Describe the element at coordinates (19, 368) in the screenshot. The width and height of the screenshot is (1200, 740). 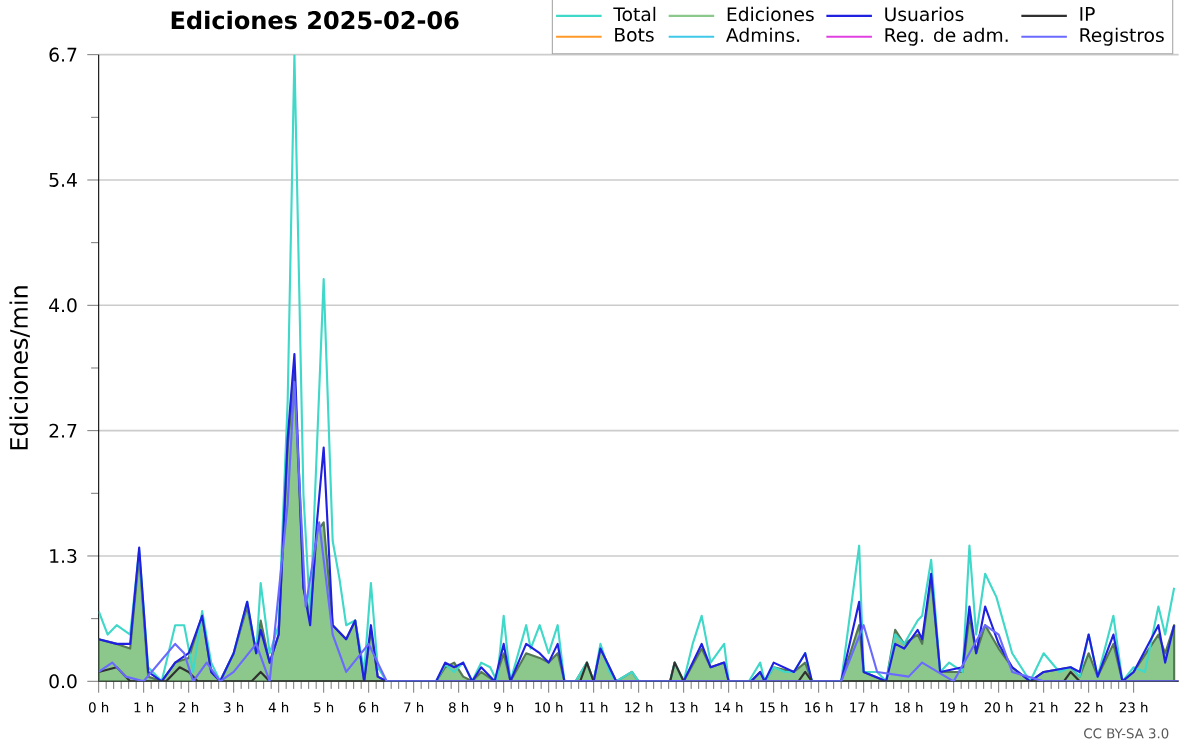
I see `y-axis-title: Ediciones/min` at that location.